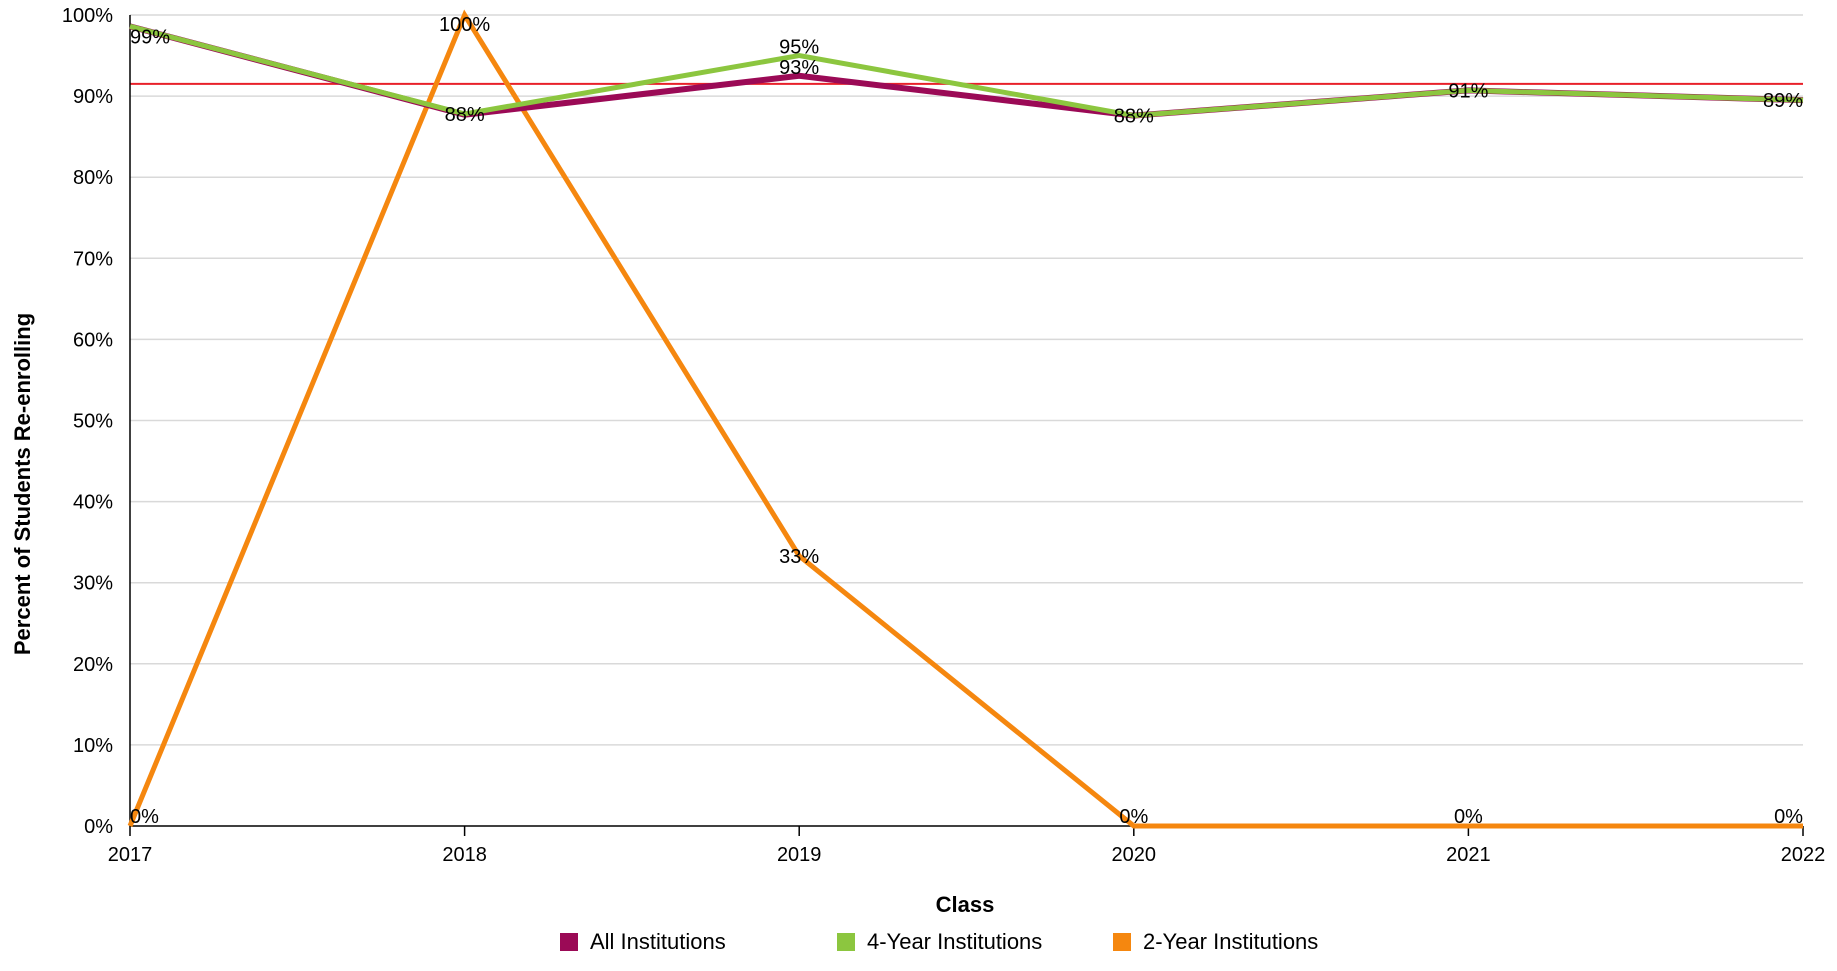 The image size is (1837, 971). What do you see at coordinates (799, 855) in the screenshot?
I see `x-tick-label: 2019` at bounding box center [799, 855].